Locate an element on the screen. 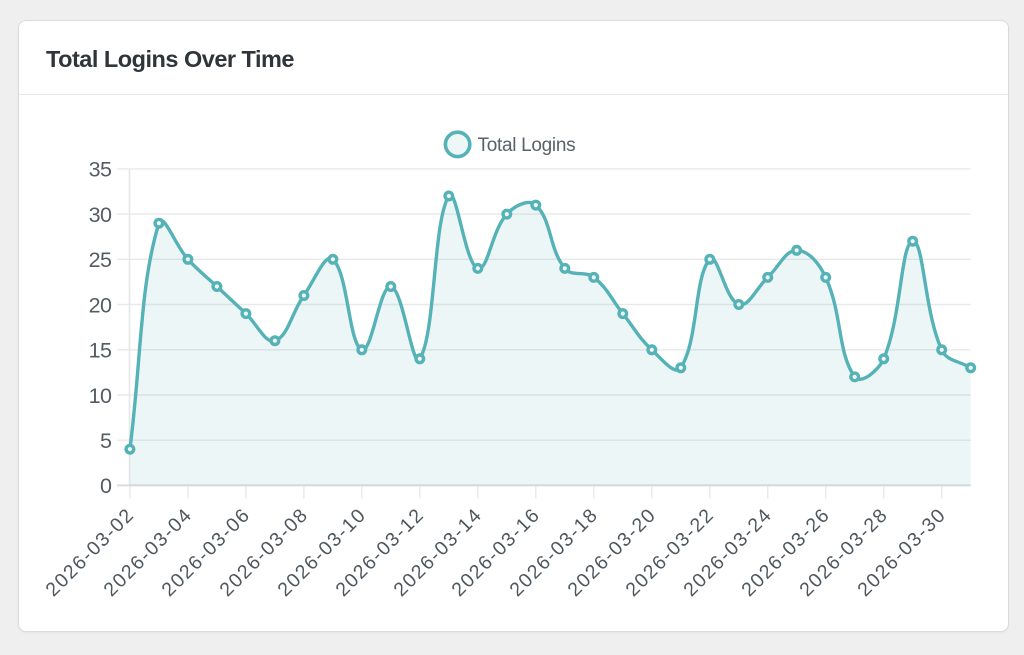 The height and width of the screenshot is (655, 1024). svg-text: 15 is located at coordinates (100, 351).